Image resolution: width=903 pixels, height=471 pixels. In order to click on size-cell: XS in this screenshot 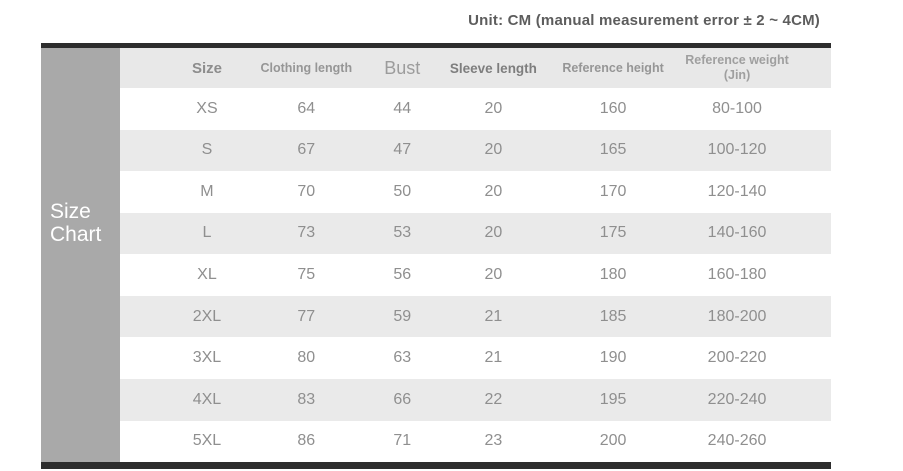, I will do `click(207, 108)`.